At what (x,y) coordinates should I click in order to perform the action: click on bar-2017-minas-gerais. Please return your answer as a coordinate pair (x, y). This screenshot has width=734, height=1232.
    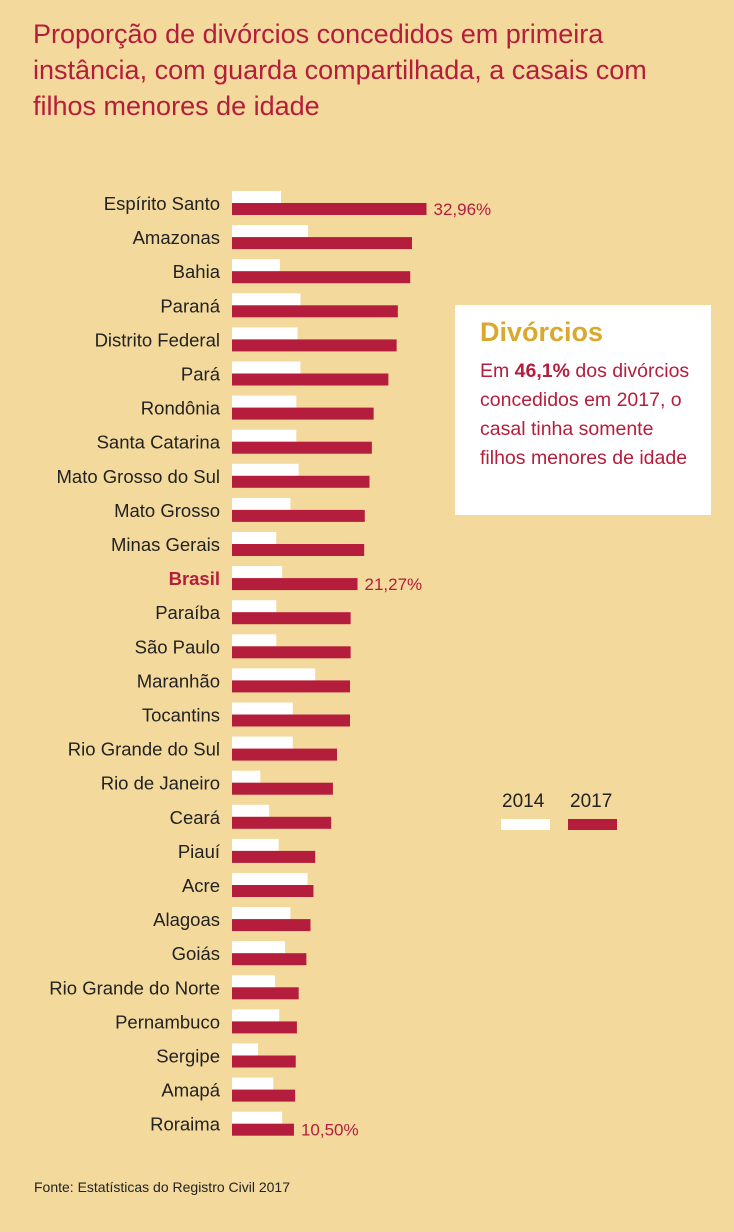
    Looking at the image, I should click on (298, 550).